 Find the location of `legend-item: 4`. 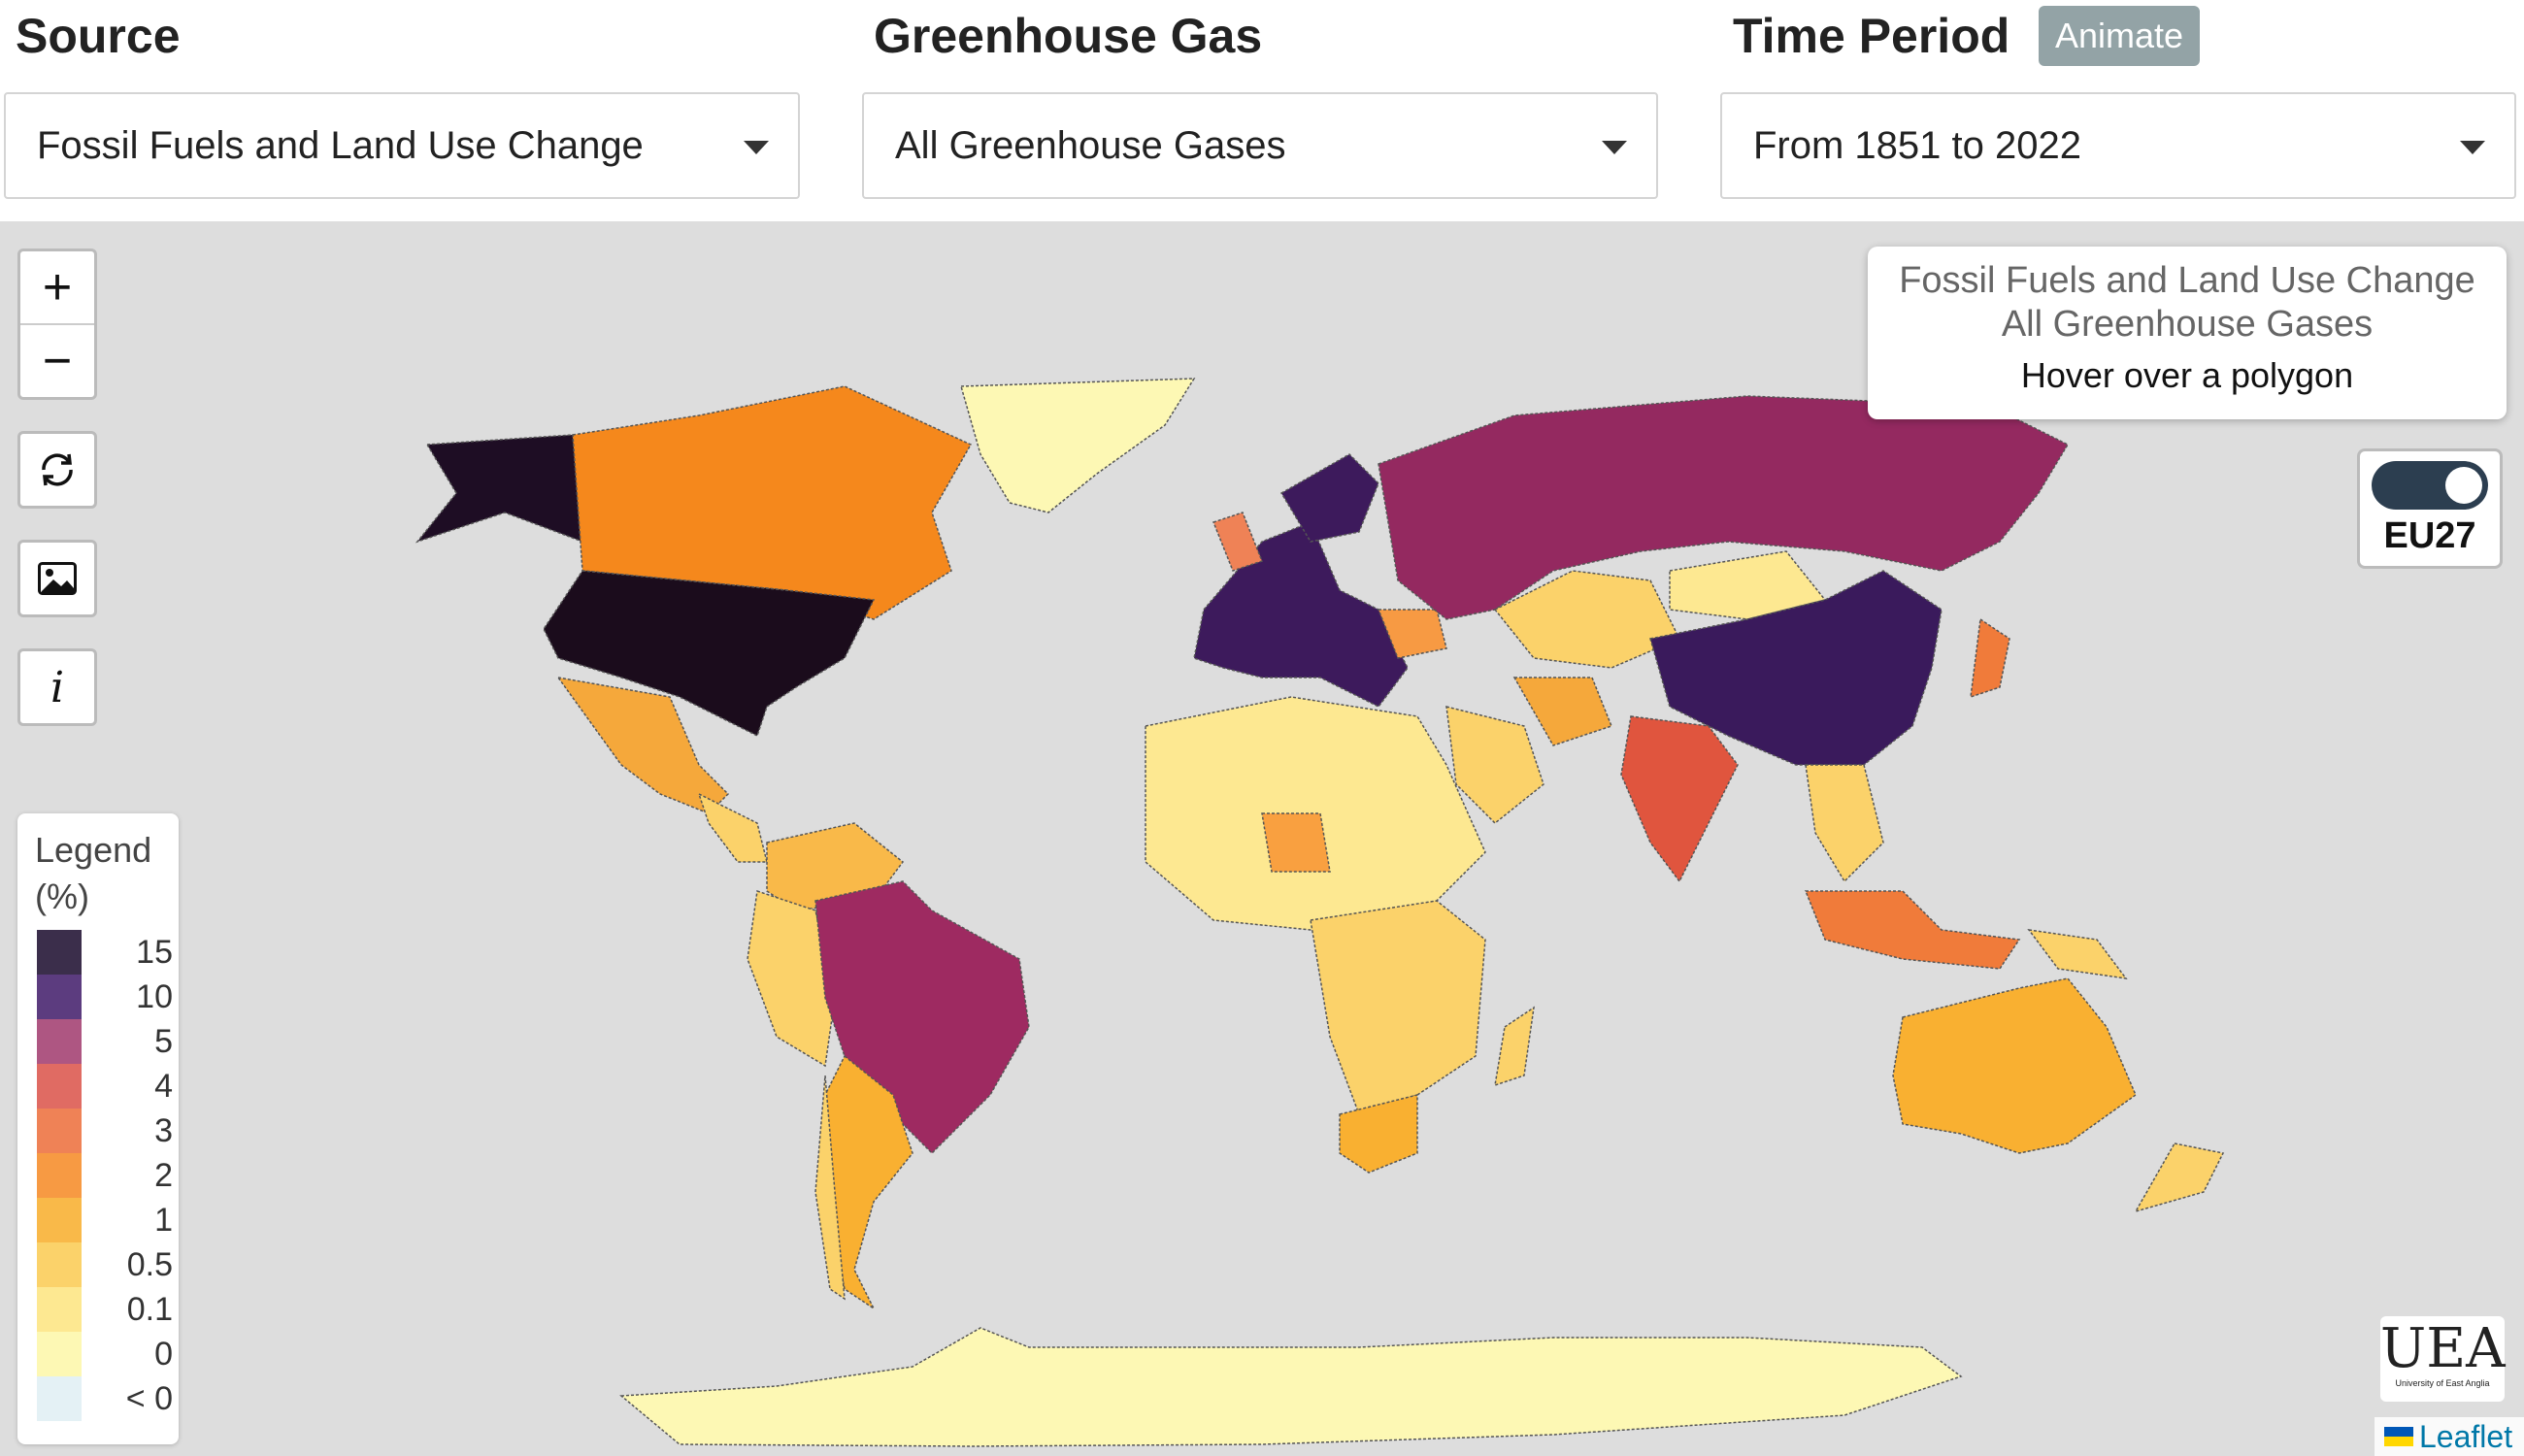

legend-item: 4 is located at coordinates (105, 1086).